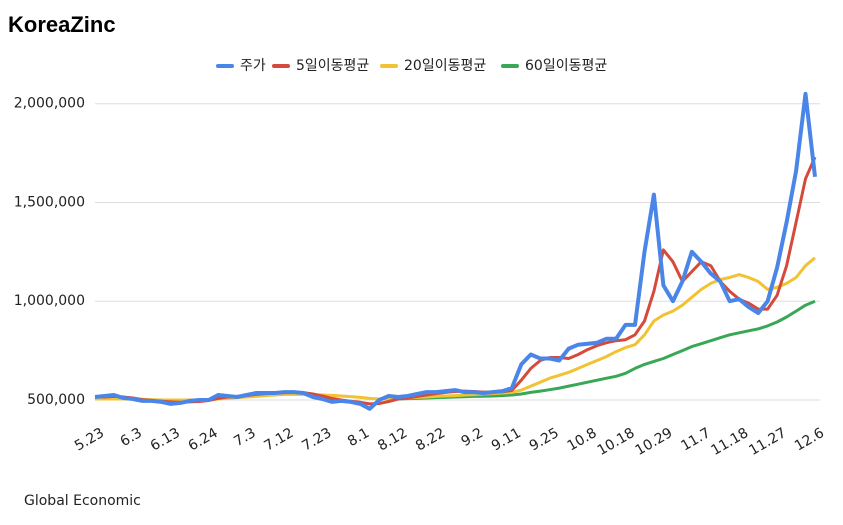 The image size is (843, 525). Describe the element at coordinates (506, 439) in the screenshot. I see `x-tick-label: 9.11` at that location.